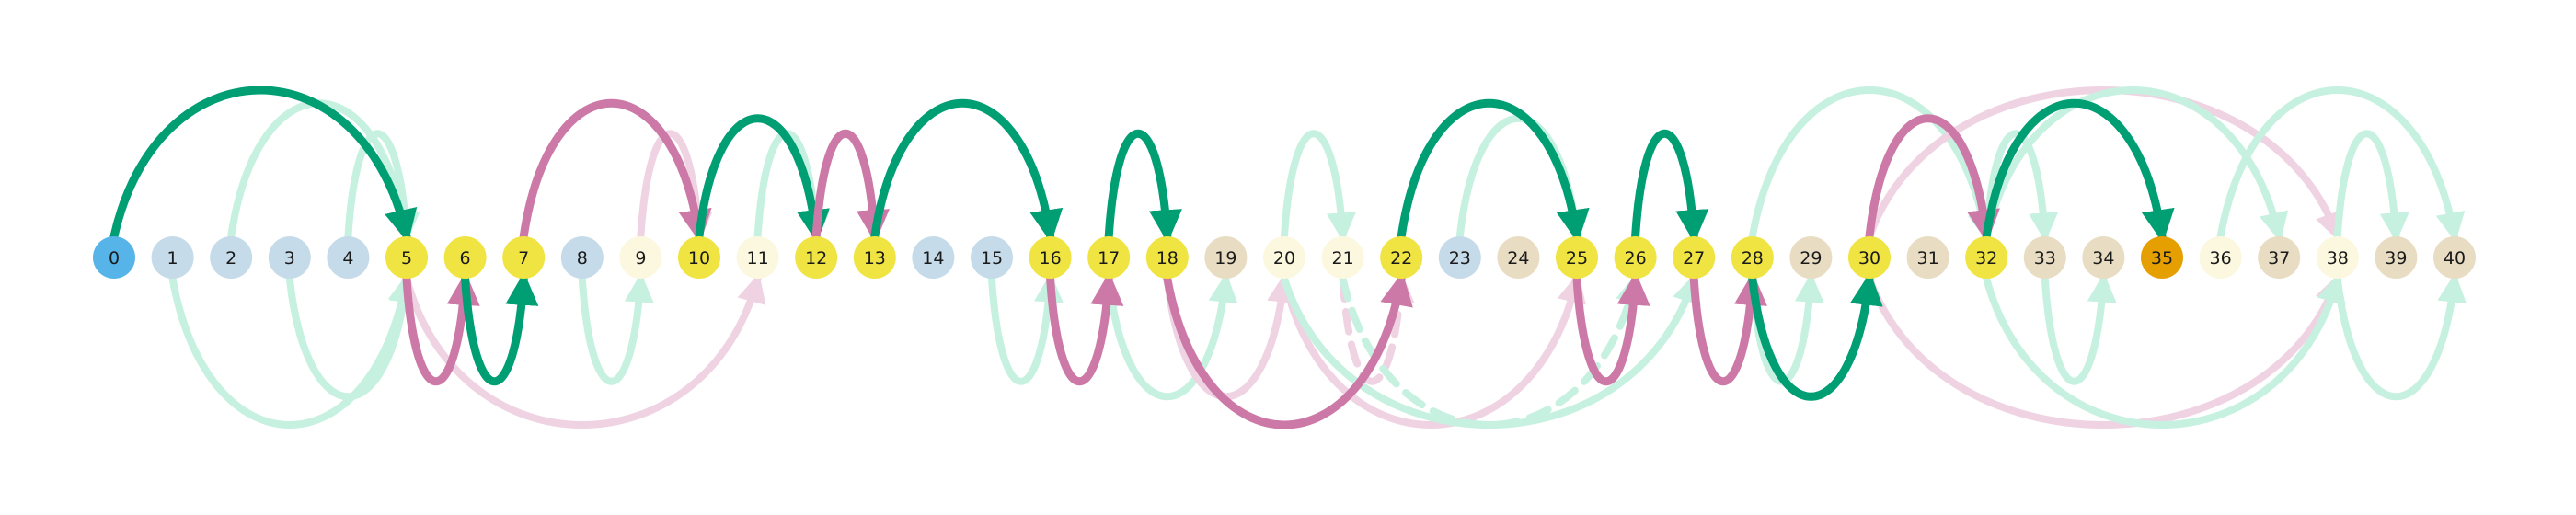  I want to click on node-10: 10, so click(699, 257).